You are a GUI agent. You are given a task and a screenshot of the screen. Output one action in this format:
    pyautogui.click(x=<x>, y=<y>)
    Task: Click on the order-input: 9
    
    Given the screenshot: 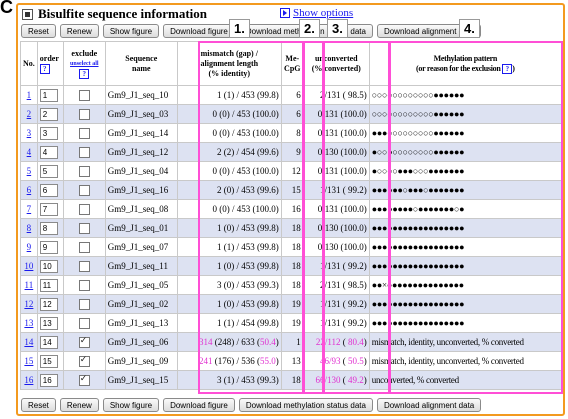 What is the action you would take?
    pyautogui.click(x=48, y=247)
    